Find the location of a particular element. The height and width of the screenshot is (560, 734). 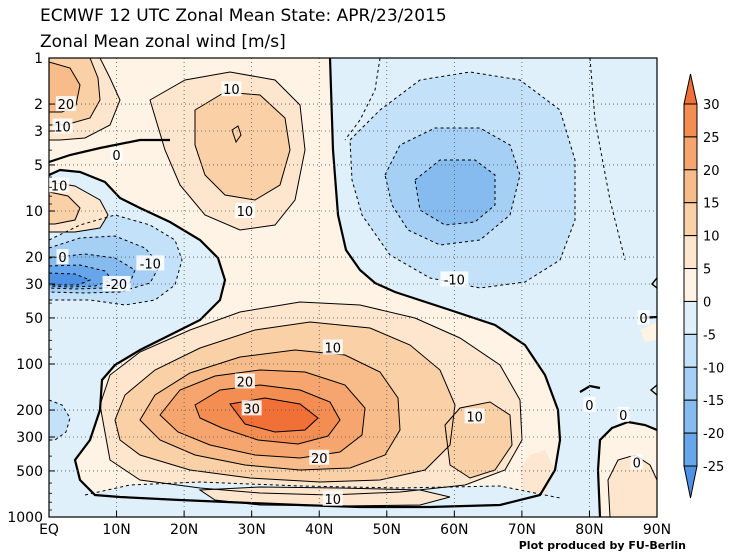

x-tick-label: 40N is located at coordinates (319, 530).